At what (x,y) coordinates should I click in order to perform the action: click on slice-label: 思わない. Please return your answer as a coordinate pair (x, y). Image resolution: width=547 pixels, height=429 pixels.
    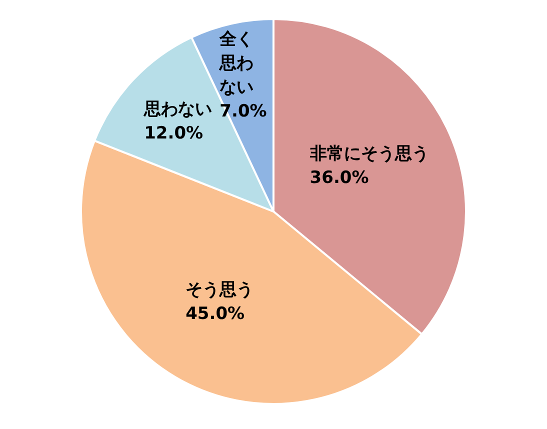
    Looking at the image, I should click on (177, 109).